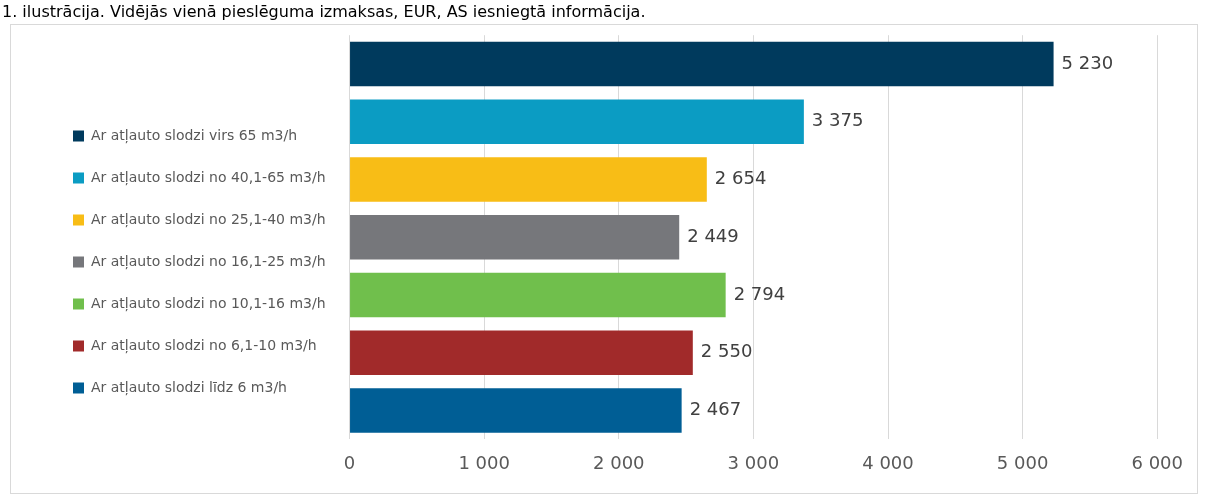 This screenshot has width=1209, height=495. Describe the element at coordinates (740, 178) in the screenshot. I see `data-label: 2 654` at that location.